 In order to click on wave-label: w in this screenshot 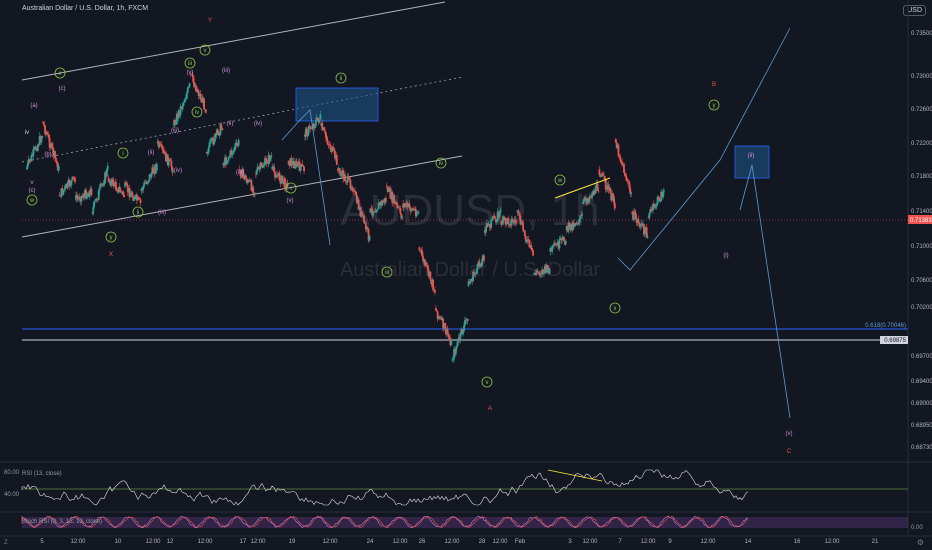, I will do `click(32, 201)`.